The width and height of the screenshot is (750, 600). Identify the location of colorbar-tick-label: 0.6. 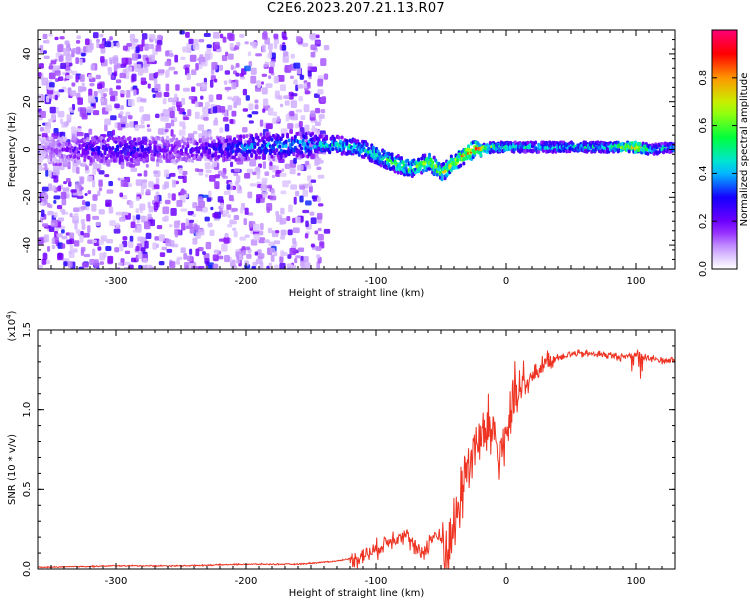
(703, 126).